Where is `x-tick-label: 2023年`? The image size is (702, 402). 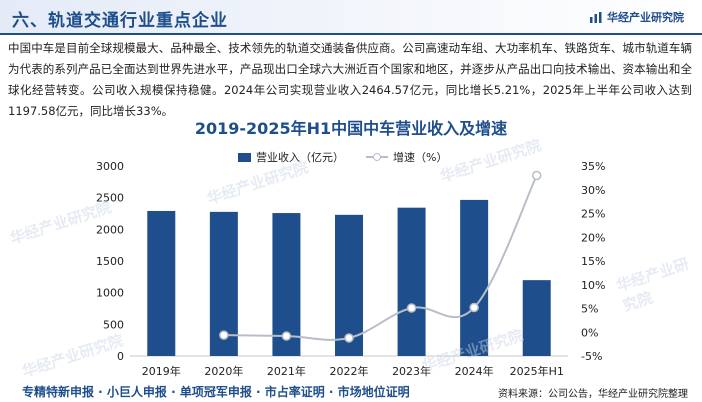 x-tick-label: 2023年 is located at coordinates (411, 371).